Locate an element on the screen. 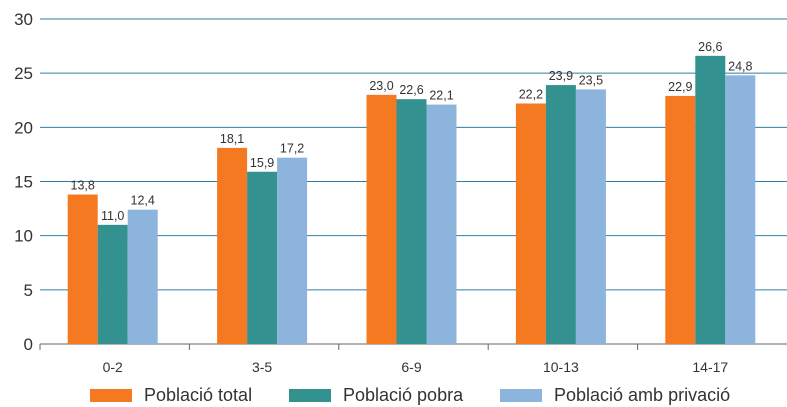 The image size is (787, 407). data-label: 22,9 is located at coordinates (680, 87).